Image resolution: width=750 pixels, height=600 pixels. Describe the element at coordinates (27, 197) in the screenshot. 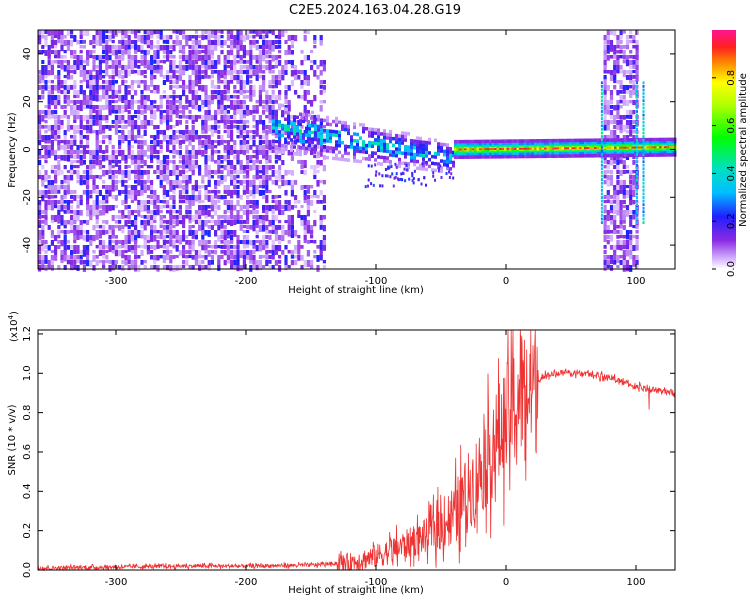

I see `spectrogram-y-tick-label: -20` at that location.